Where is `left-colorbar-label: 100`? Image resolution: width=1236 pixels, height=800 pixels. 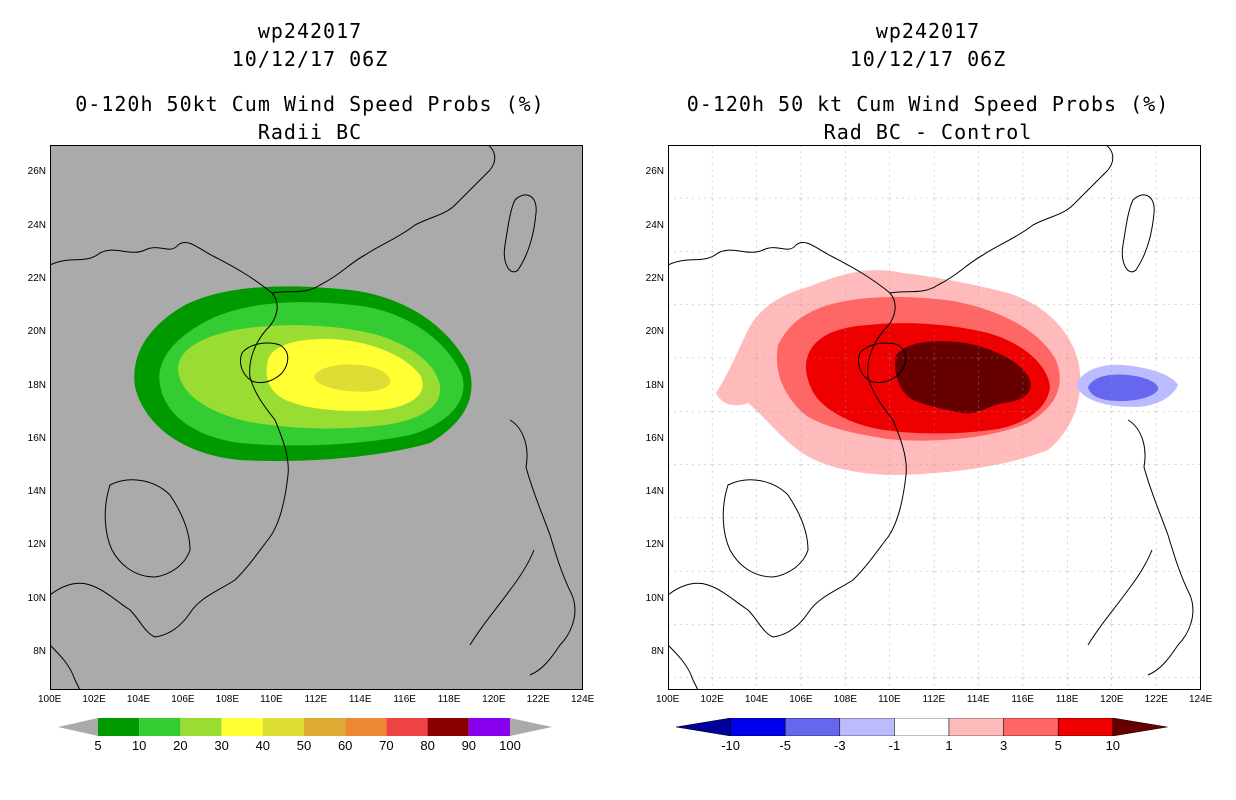
left-colorbar-label: 100 is located at coordinates (510, 745).